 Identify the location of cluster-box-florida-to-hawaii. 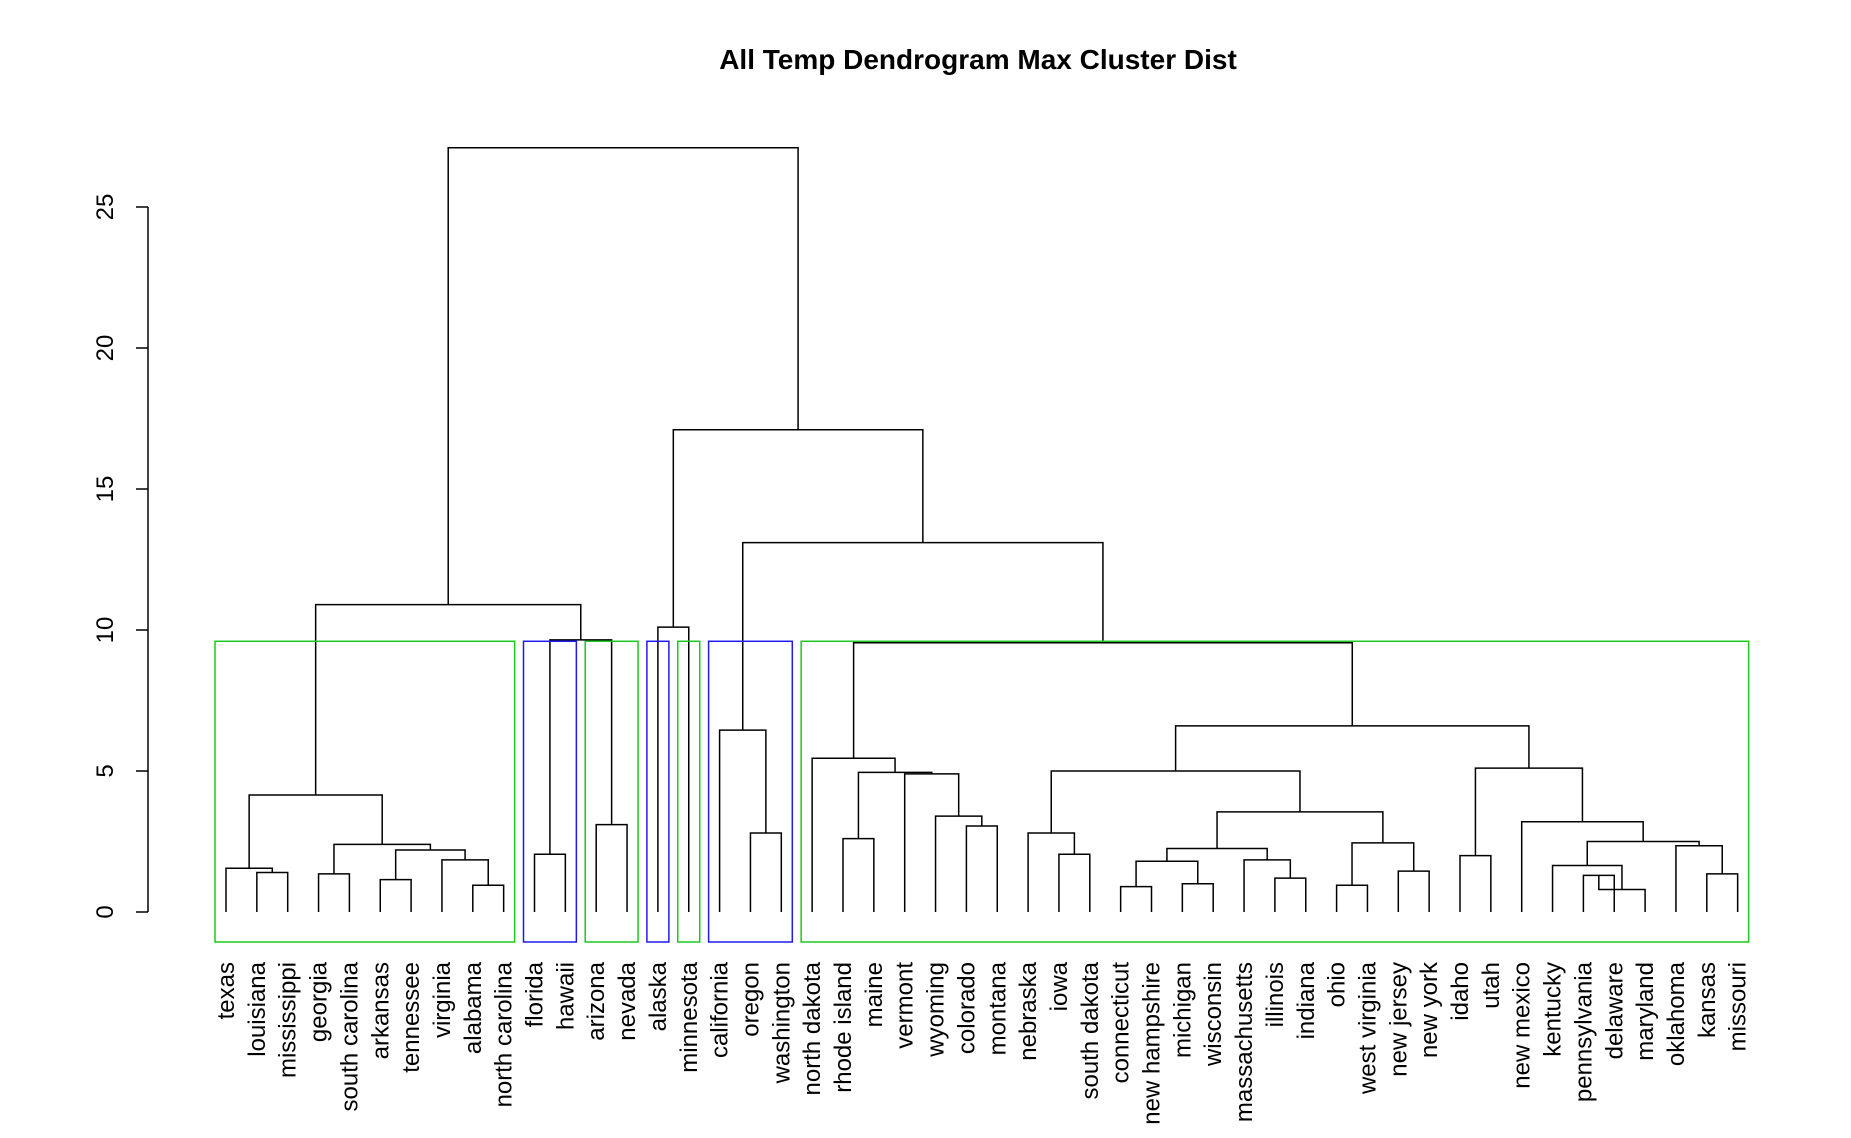
(550, 791).